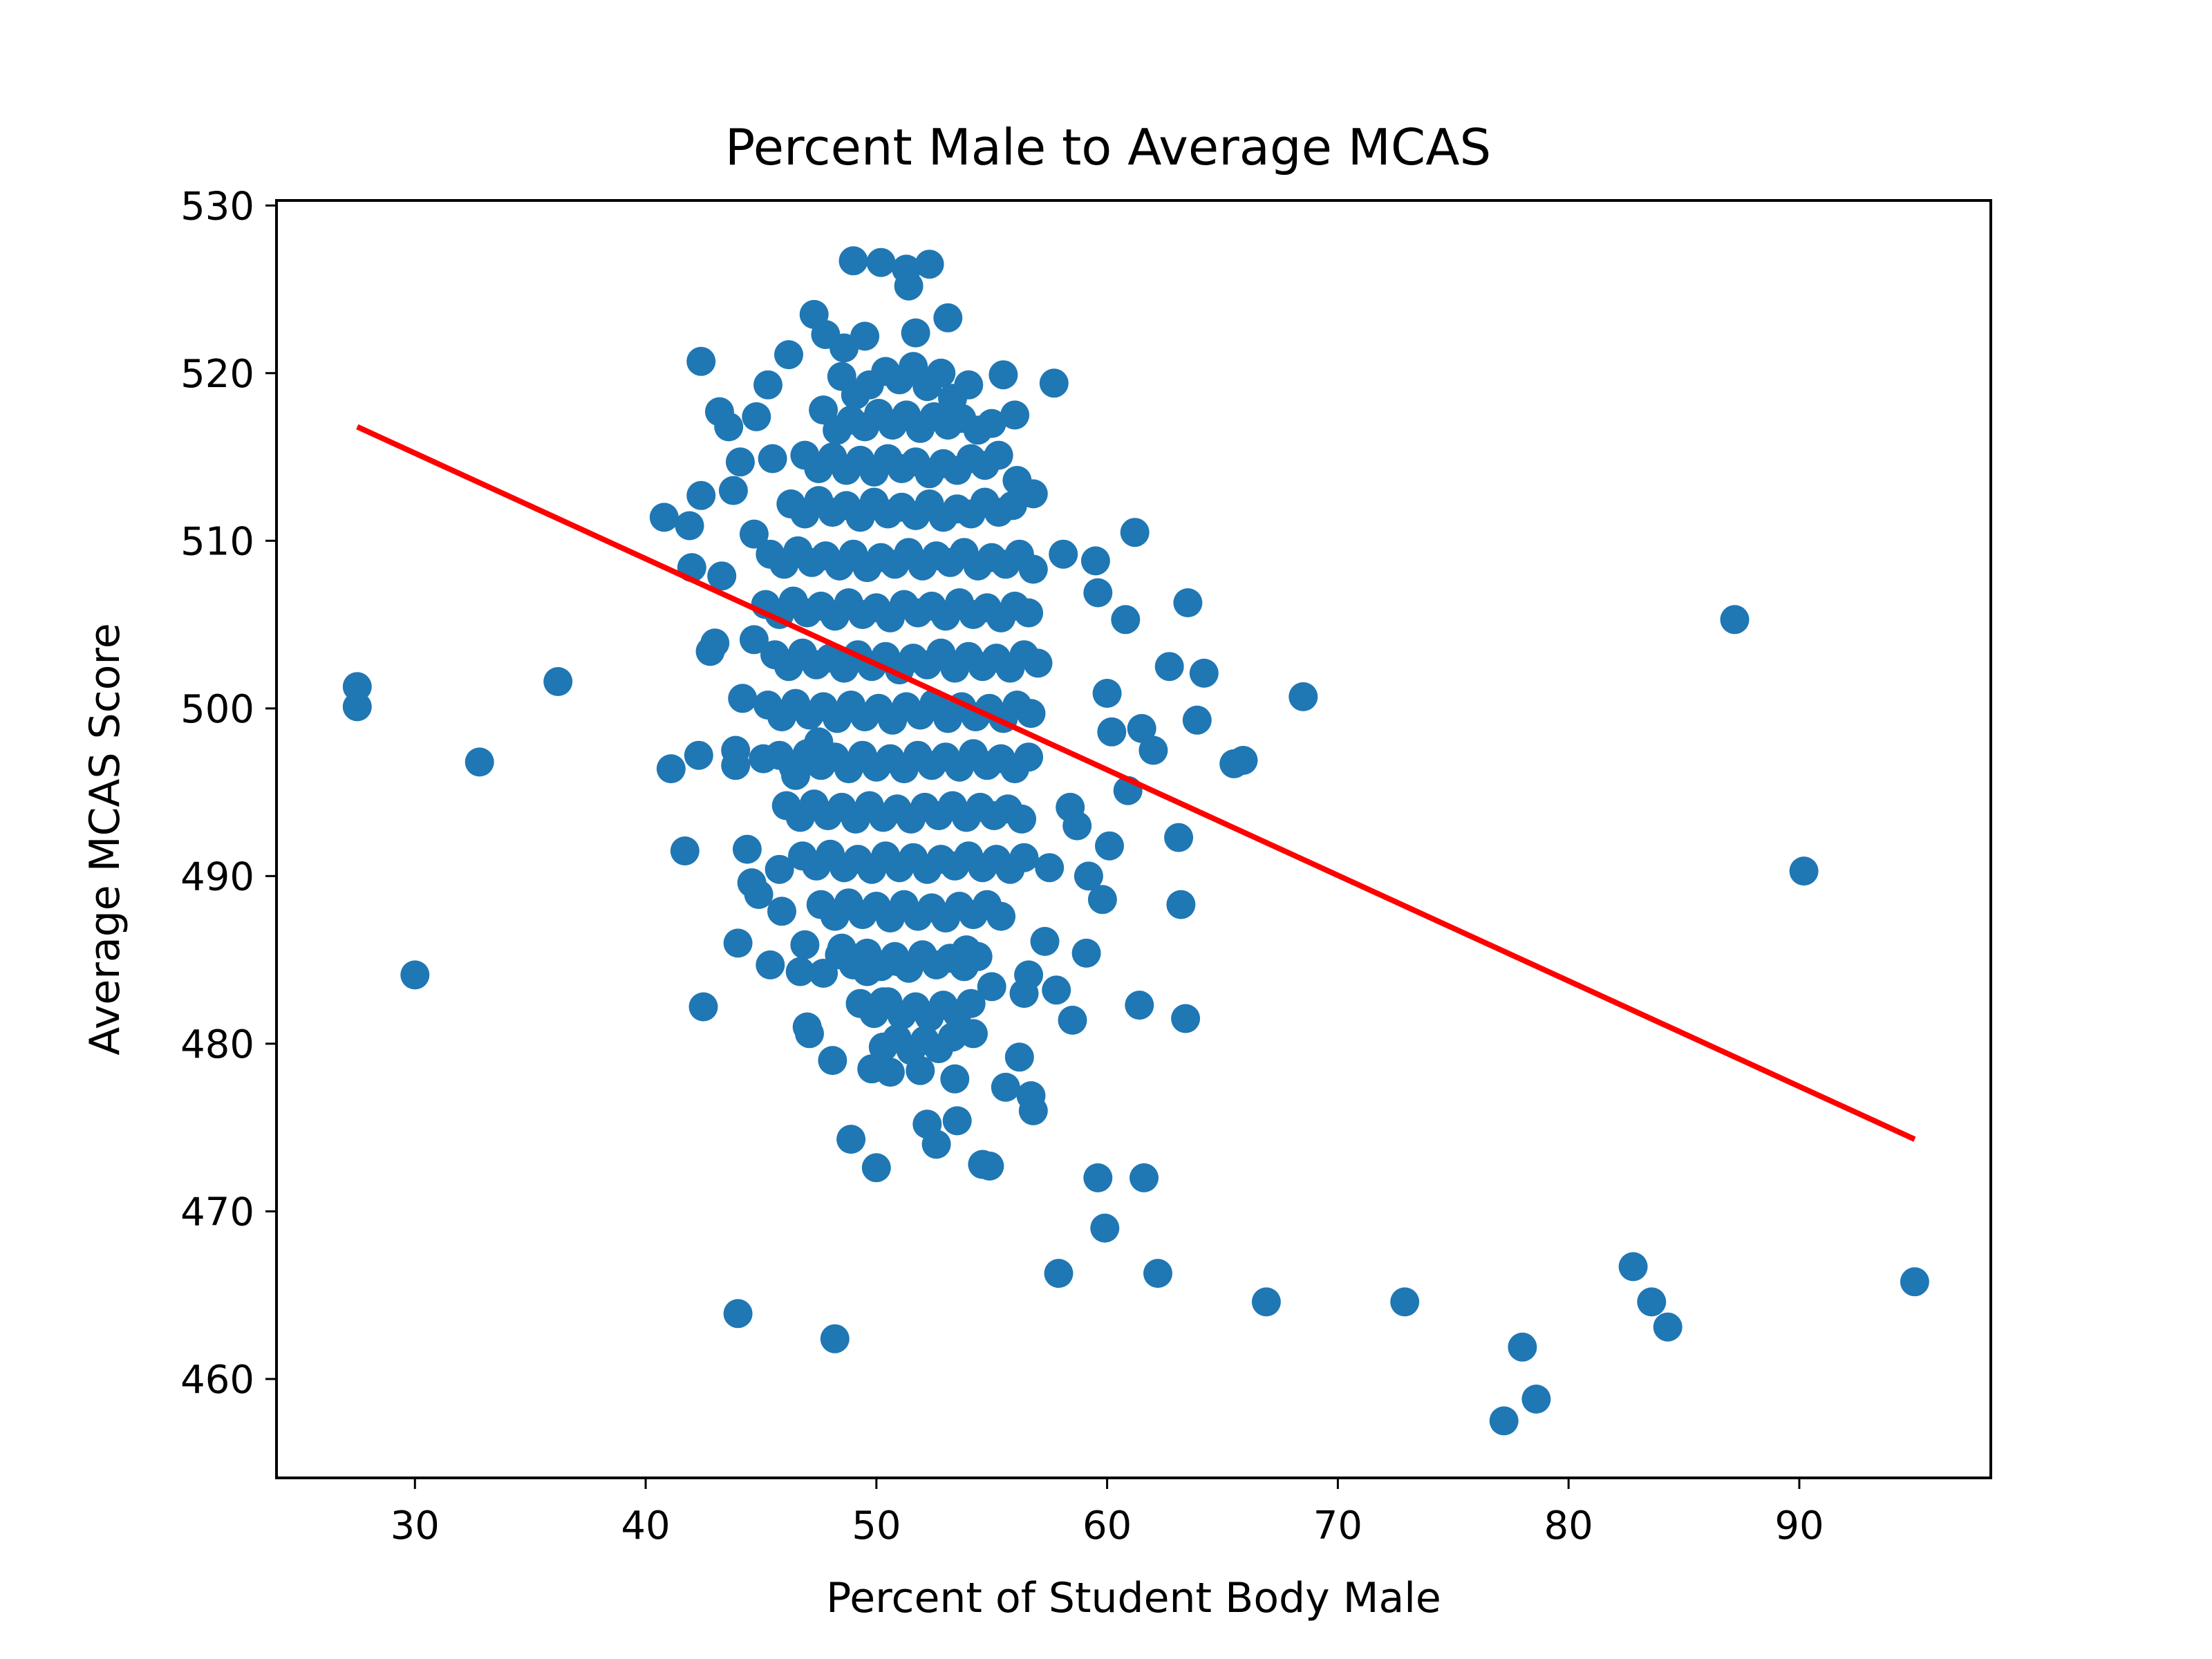 The height and width of the screenshot is (1659, 2212). Describe the element at coordinates (105, 839) in the screenshot. I see `y-axis-label: Average MCAS Score` at that location.